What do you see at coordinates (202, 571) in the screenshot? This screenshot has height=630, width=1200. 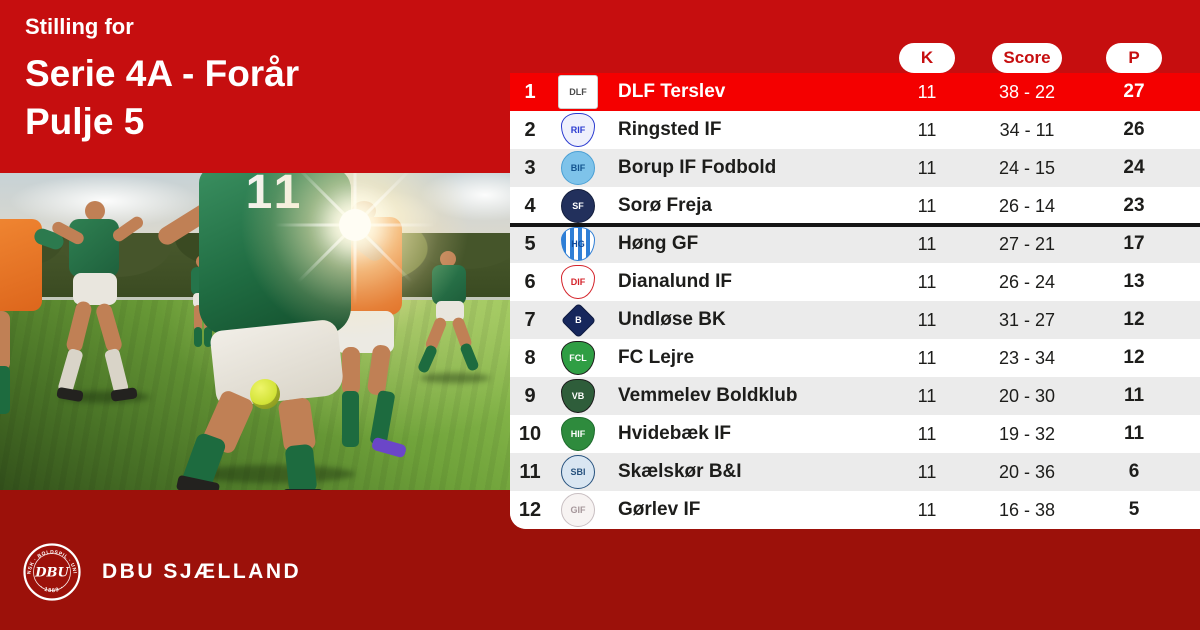 I see `org-name: DBU SJÆLLAND` at bounding box center [202, 571].